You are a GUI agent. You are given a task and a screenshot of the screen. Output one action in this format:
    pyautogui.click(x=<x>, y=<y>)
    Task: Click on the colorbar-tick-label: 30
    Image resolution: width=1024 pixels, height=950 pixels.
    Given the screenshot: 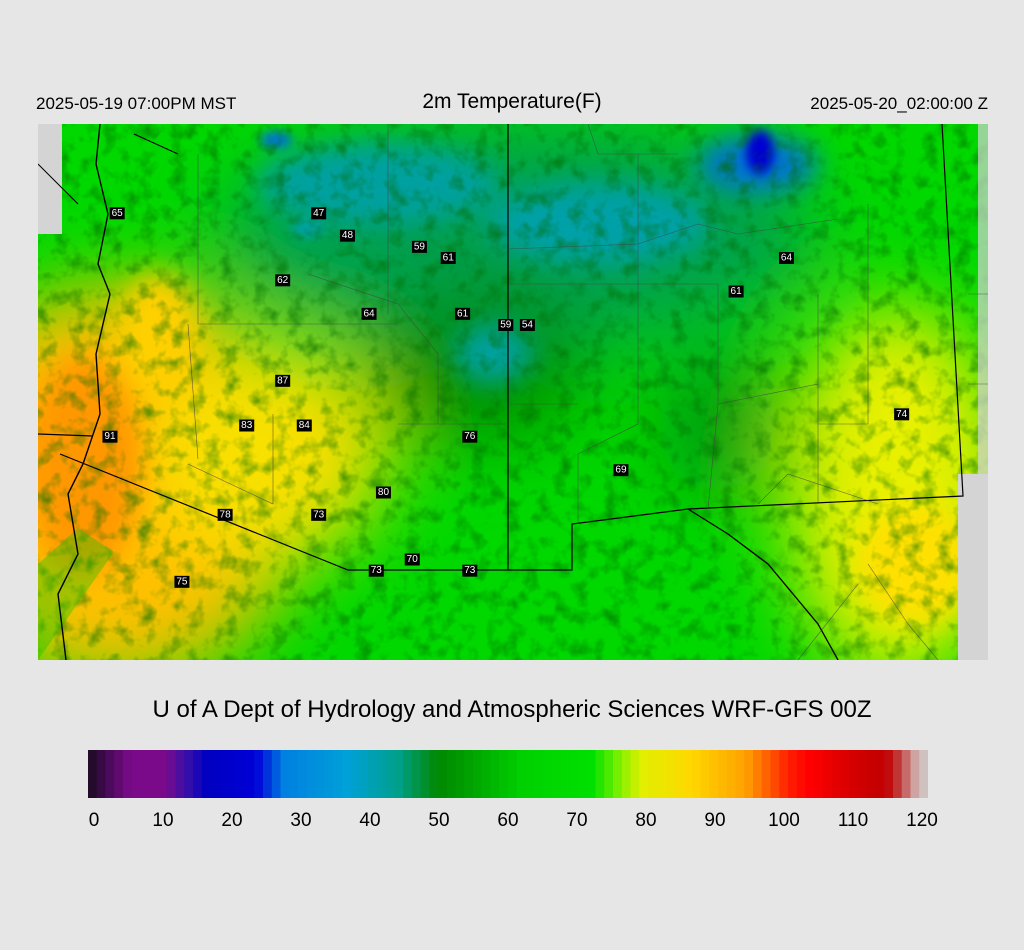 What is the action you would take?
    pyautogui.click(x=301, y=820)
    